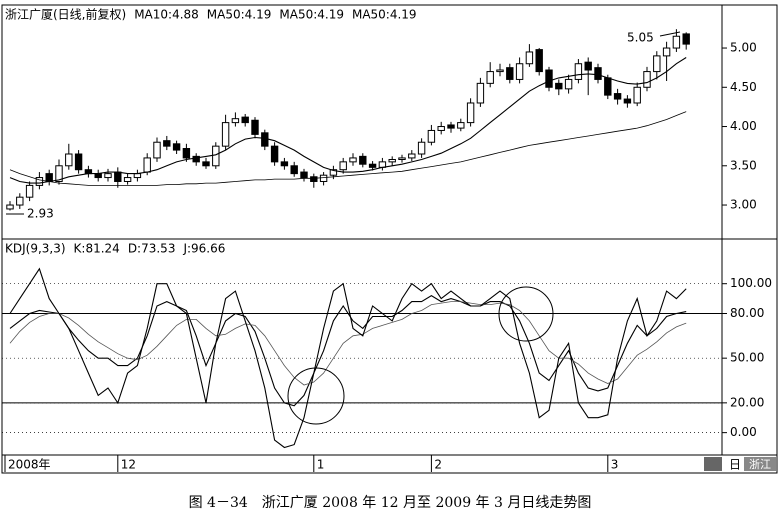 Image resolution: width=780 pixels, height=523 pixels. I want to click on x-tick-label: 12, so click(128, 465).